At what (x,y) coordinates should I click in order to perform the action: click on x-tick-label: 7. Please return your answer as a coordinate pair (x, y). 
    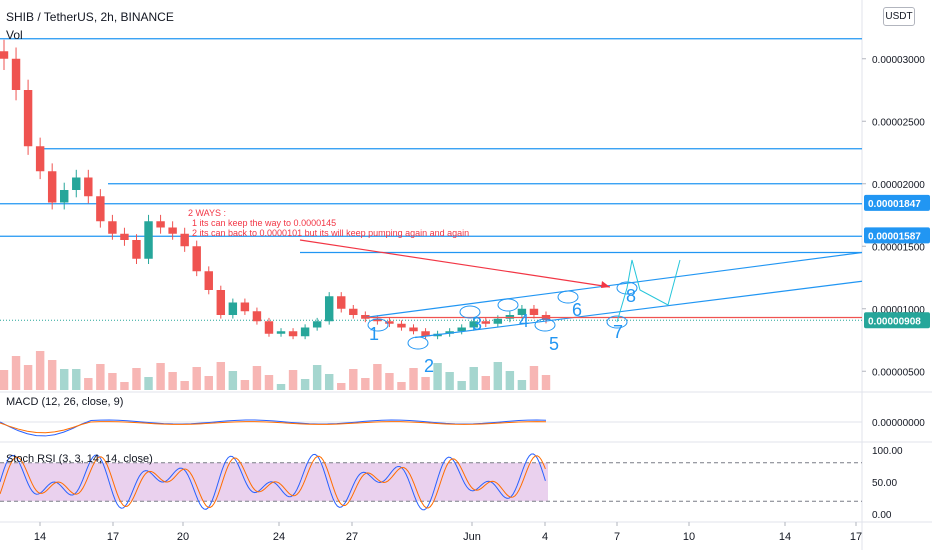
    Looking at the image, I should click on (617, 537).